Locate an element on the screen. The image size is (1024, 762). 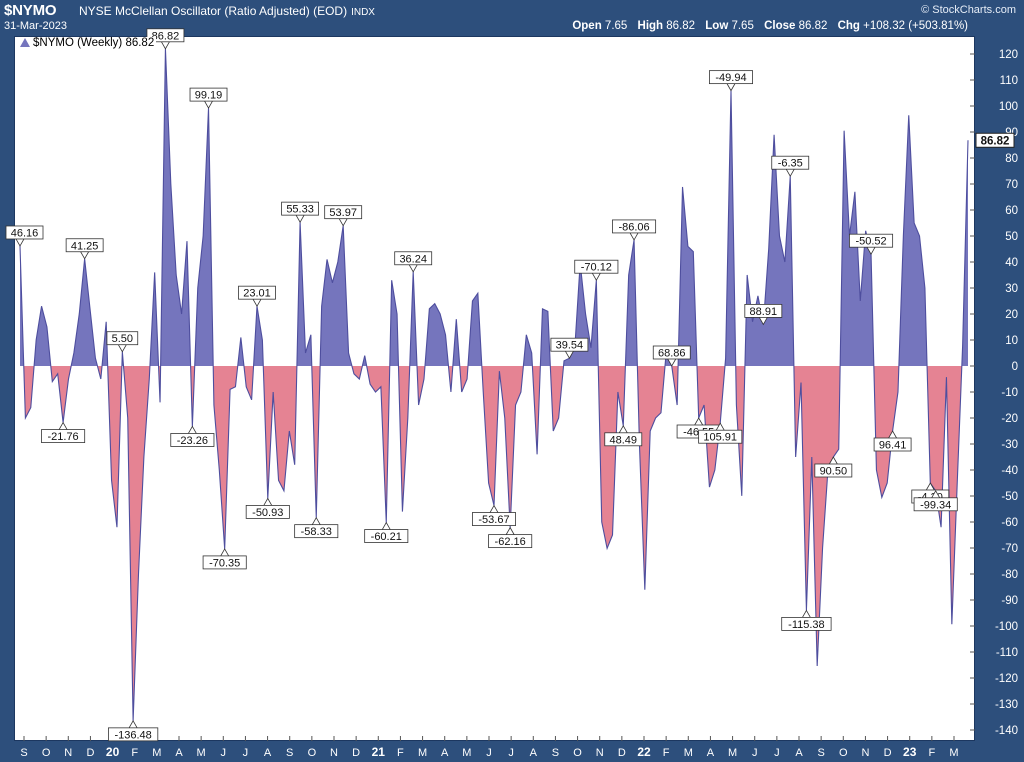
last-value-box is located at coordinates (995, 140).